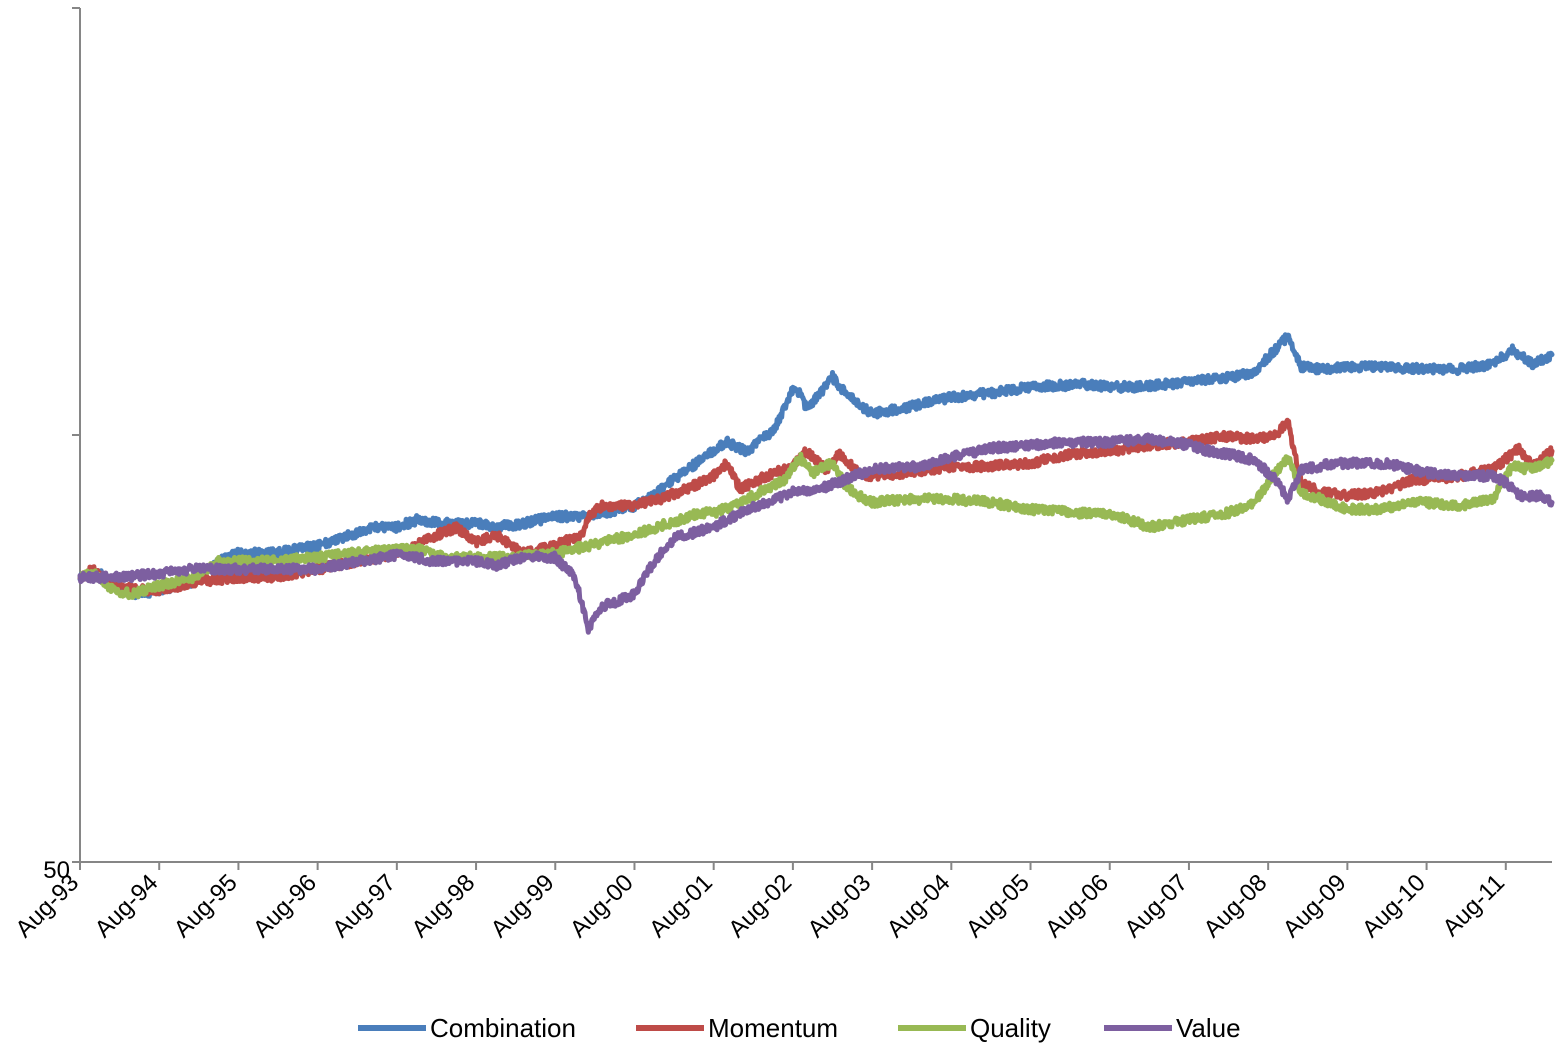  What do you see at coordinates (919, 906) in the screenshot?
I see `x-tick-label: Aug-04` at bounding box center [919, 906].